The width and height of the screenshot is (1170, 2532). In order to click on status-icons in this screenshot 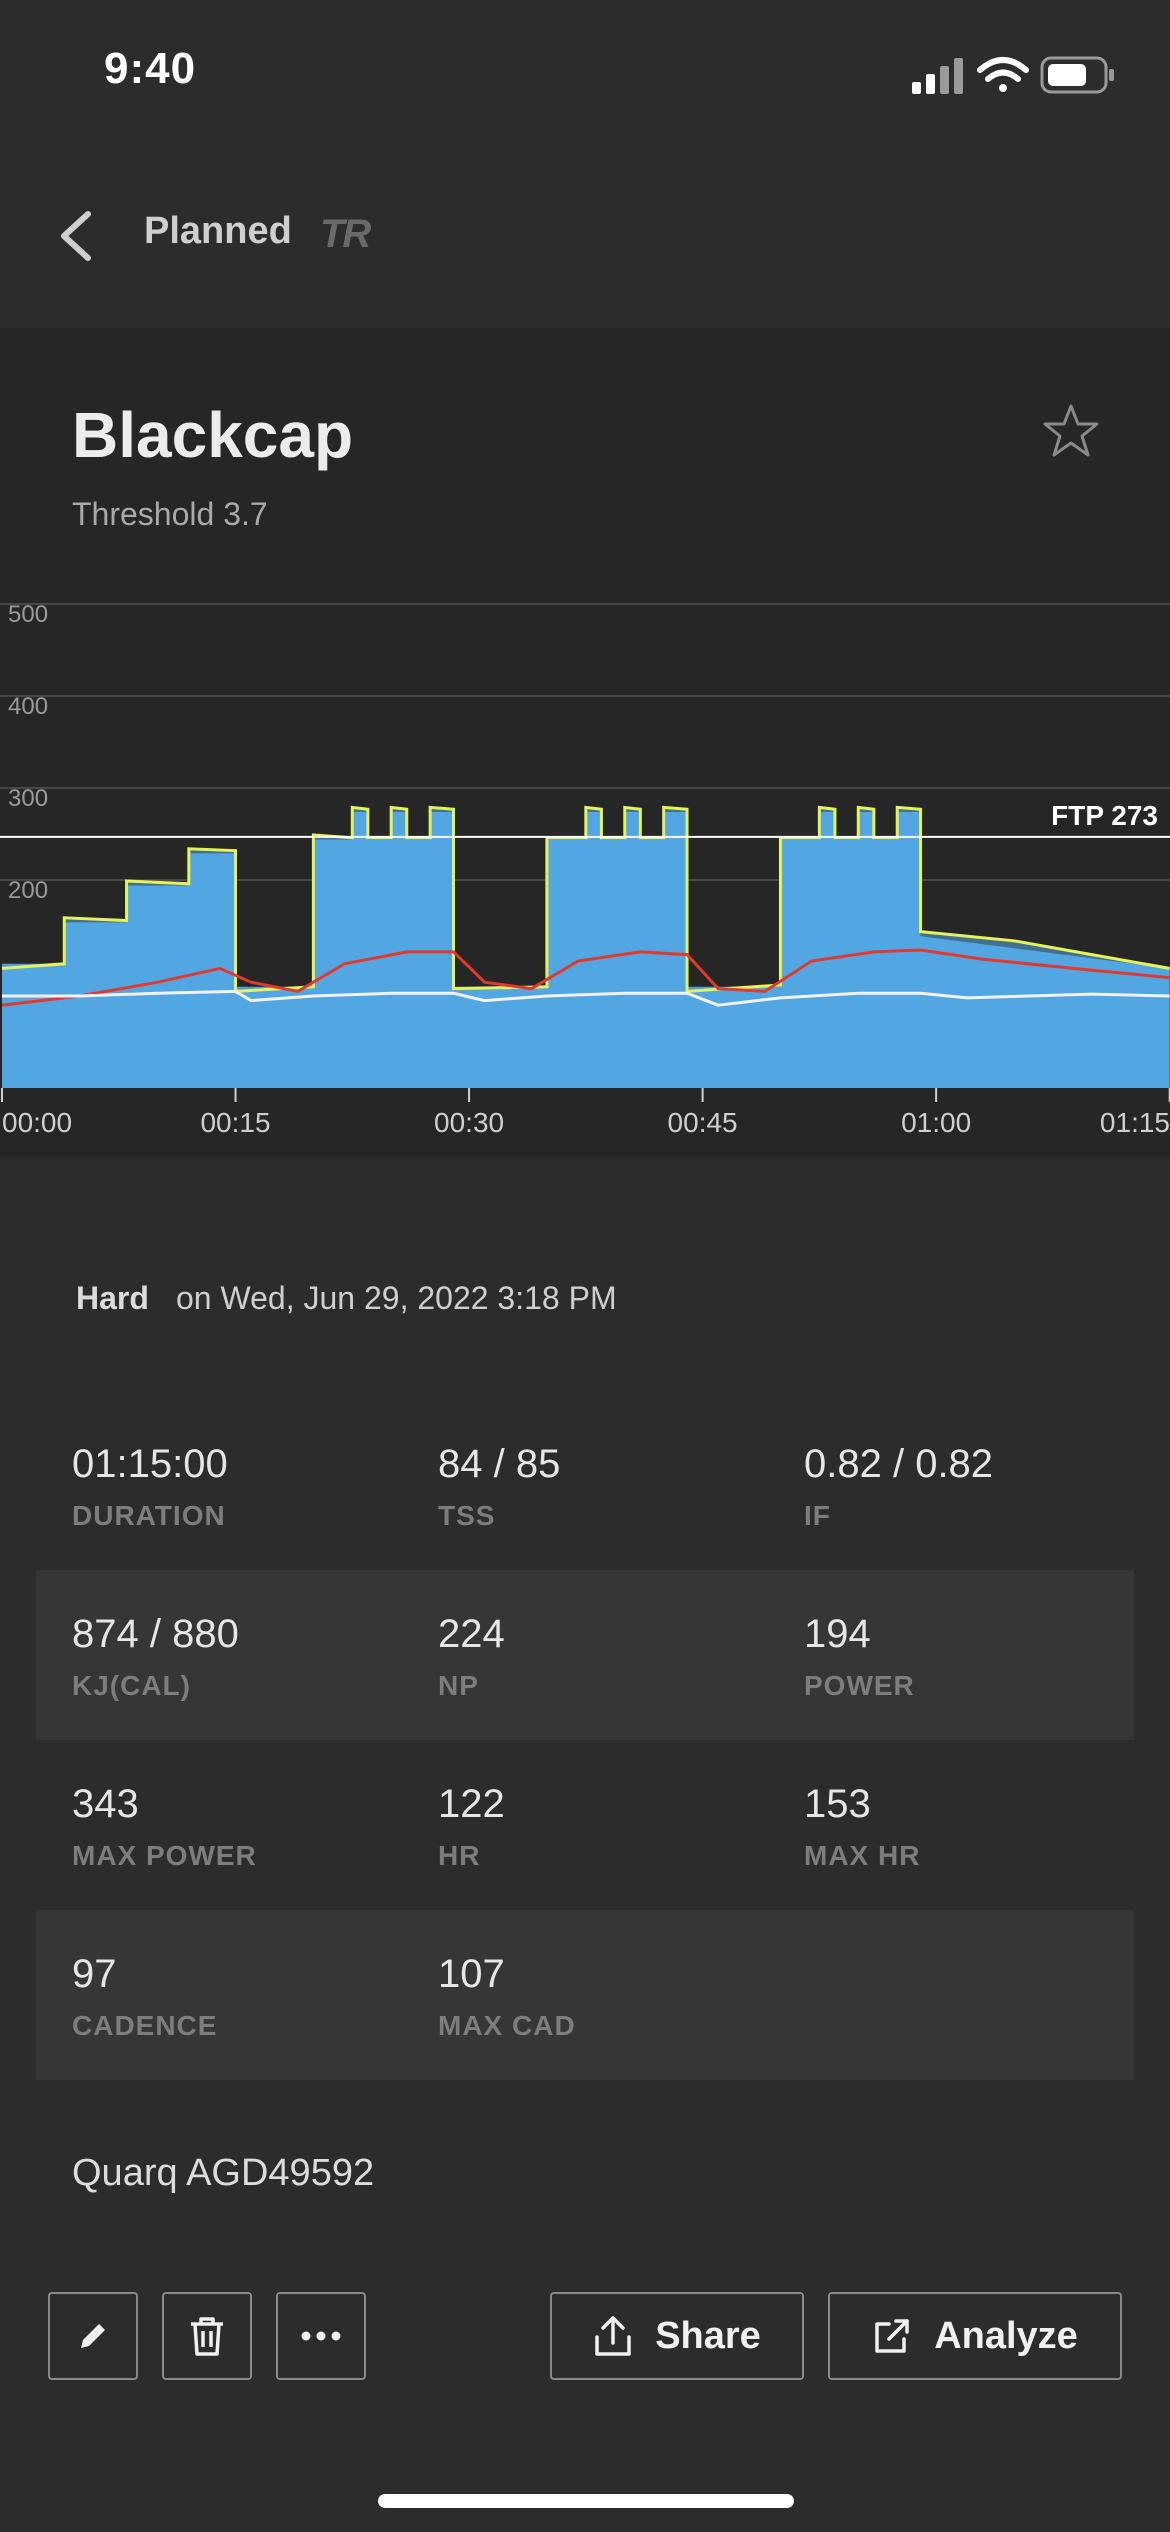, I will do `click(1013, 75)`.